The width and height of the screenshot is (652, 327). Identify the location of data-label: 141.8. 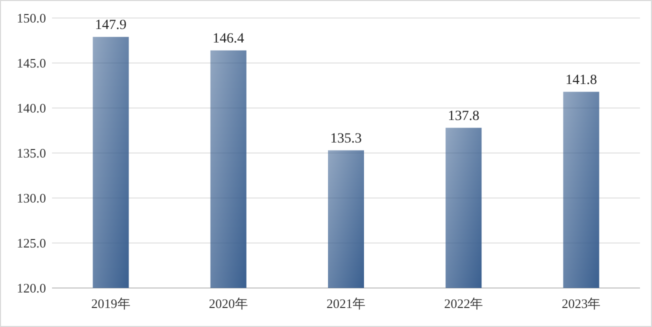
(581, 80).